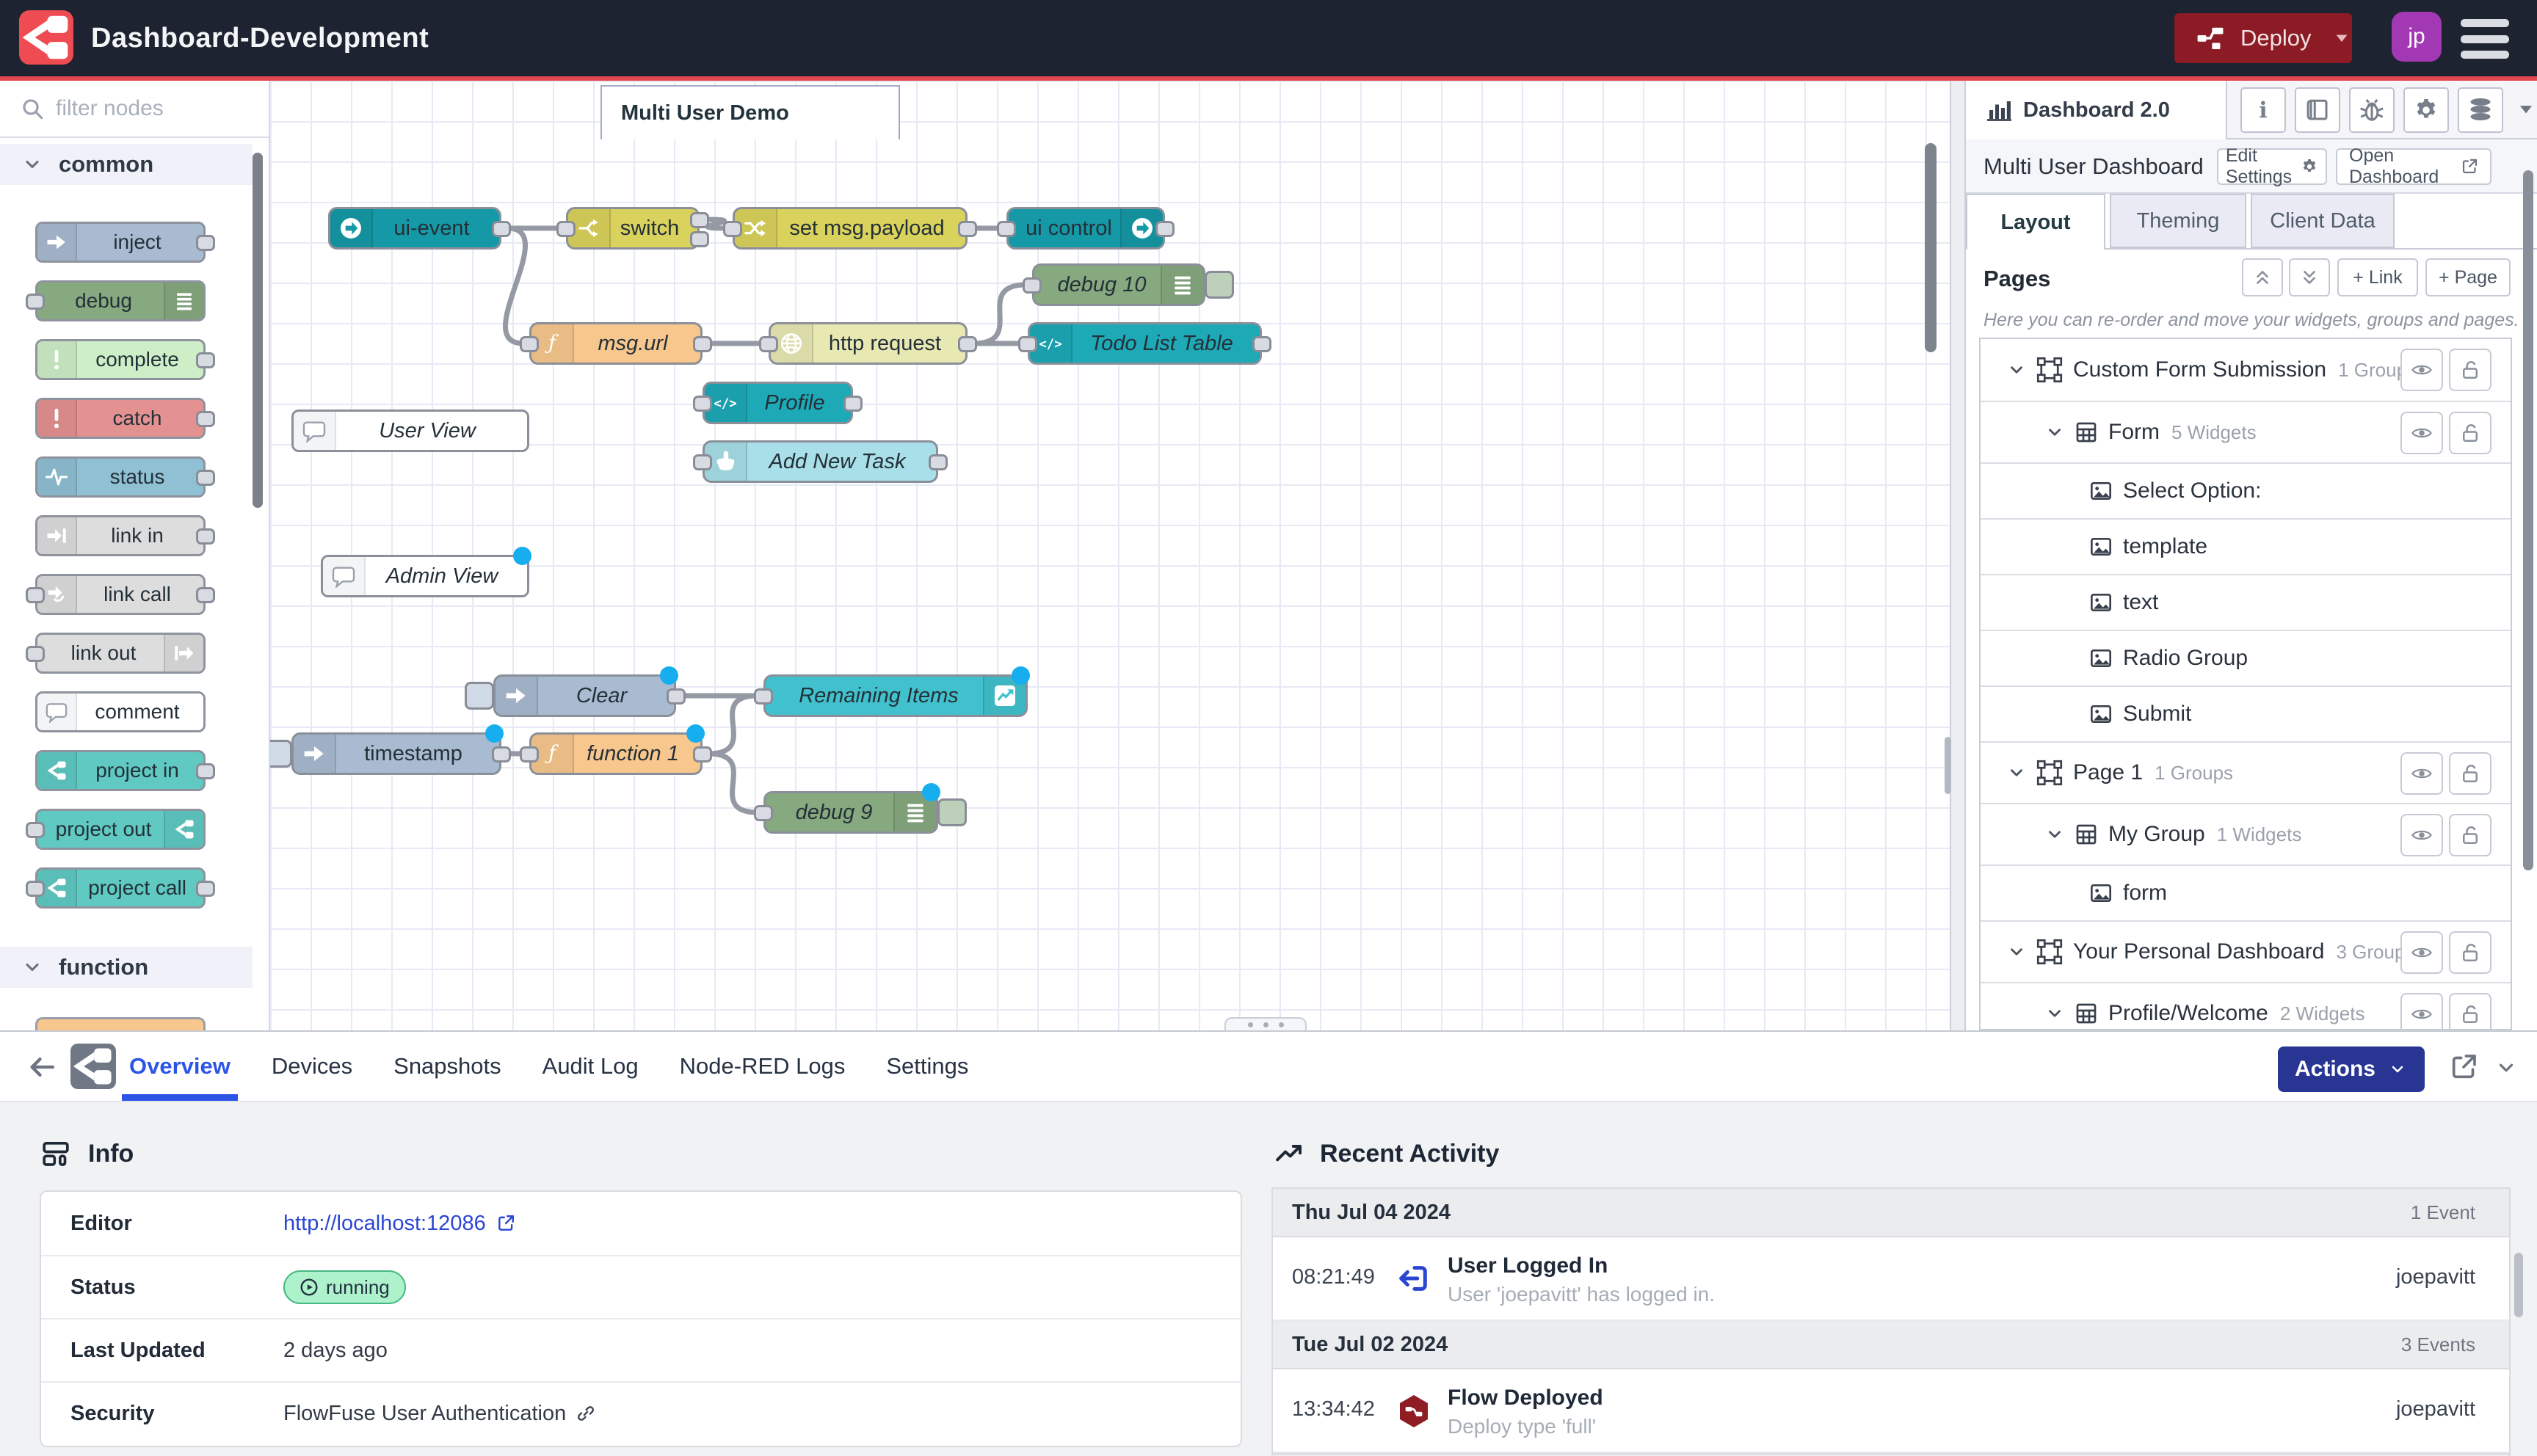 The image size is (2537, 1456). What do you see at coordinates (2246, 370) in the screenshot?
I see `tree-row-page: Custom Form Submission 1 Groups` at bounding box center [2246, 370].